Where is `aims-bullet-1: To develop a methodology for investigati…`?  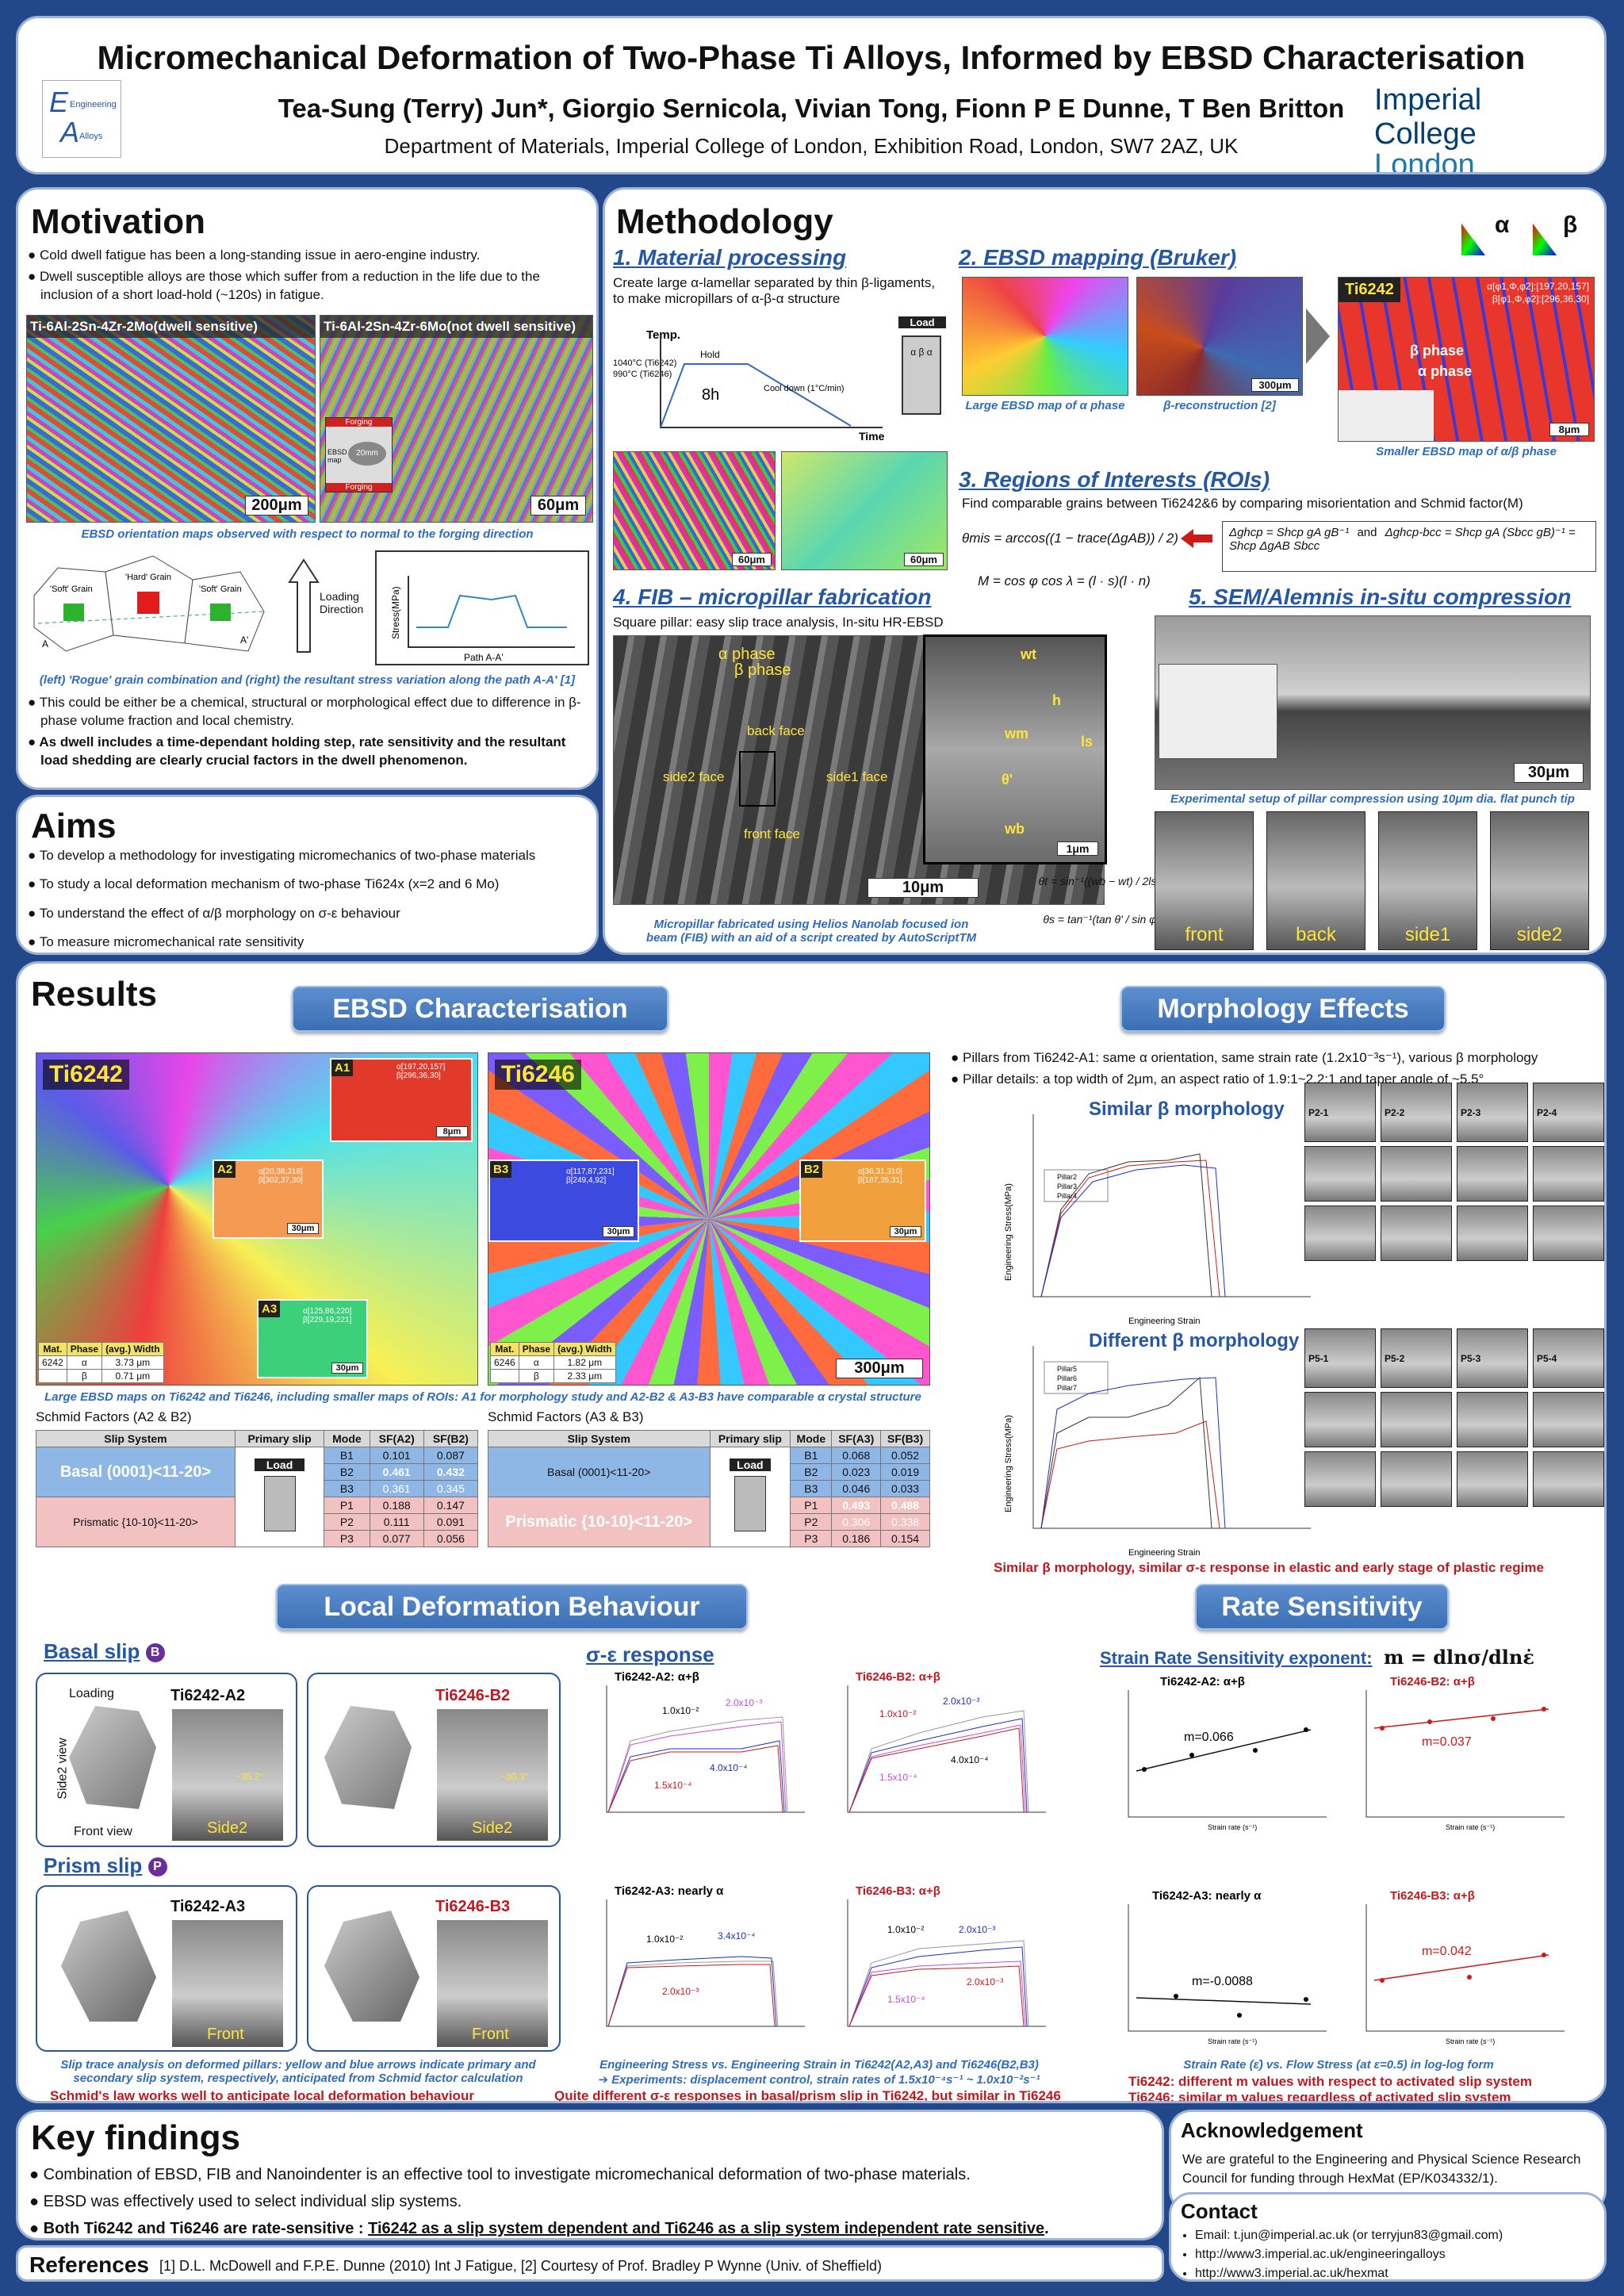
aims-bullet-1: To develop a methodology for investigati… is located at coordinates (311, 855).